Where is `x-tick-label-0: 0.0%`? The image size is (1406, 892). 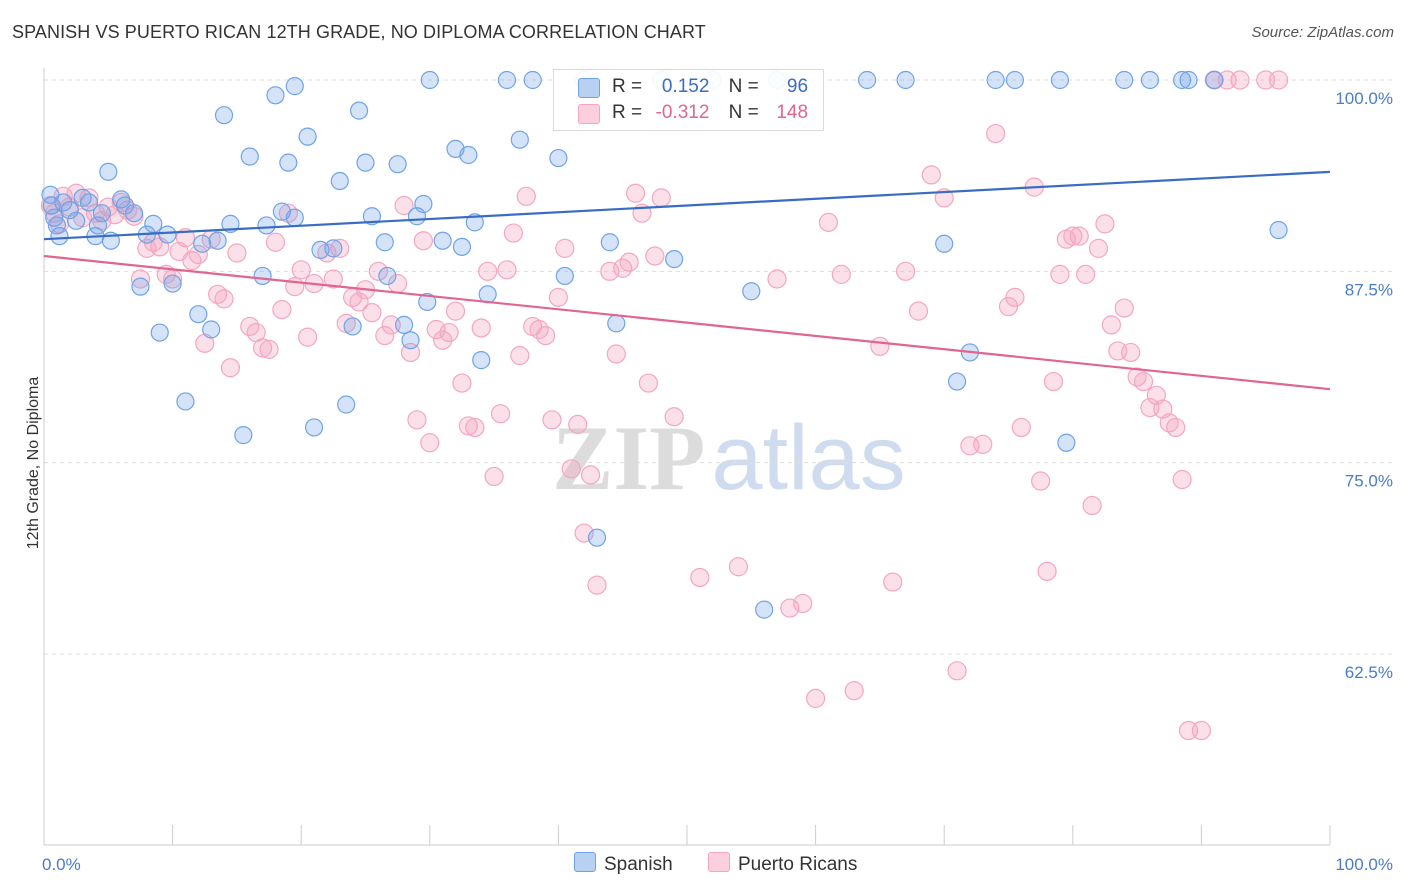 x-tick-label-0: 0.0% is located at coordinates (61, 864).